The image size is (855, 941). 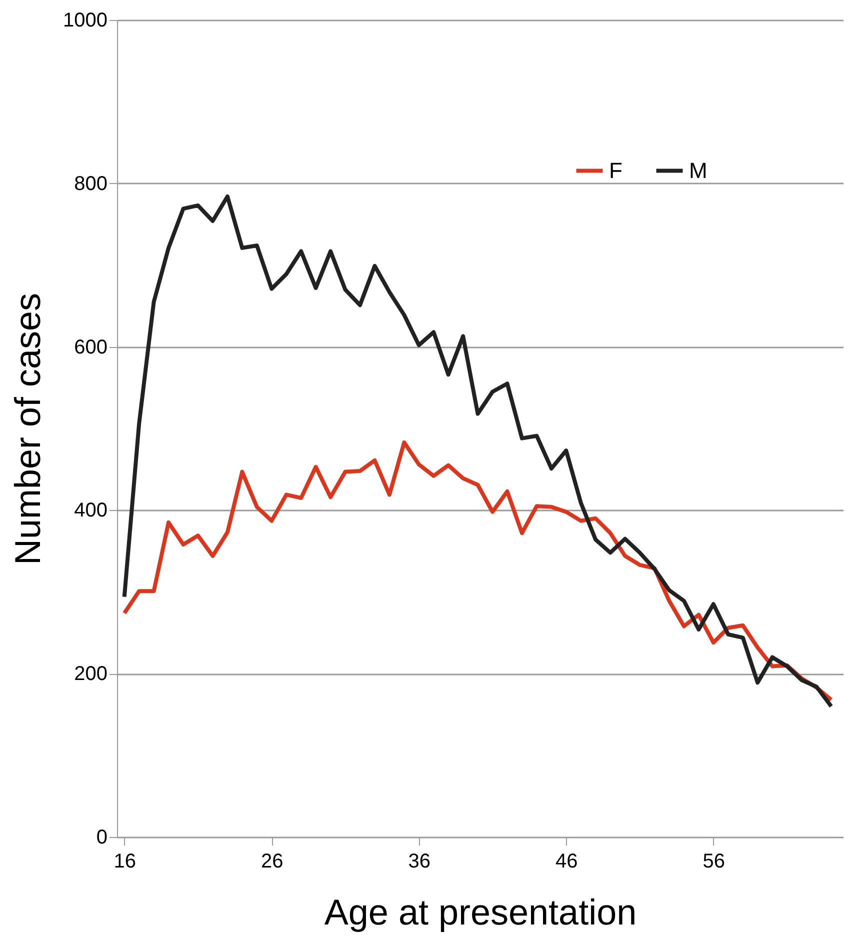 What do you see at coordinates (714, 861) in the screenshot?
I see `x-tick-label: 56` at bounding box center [714, 861].